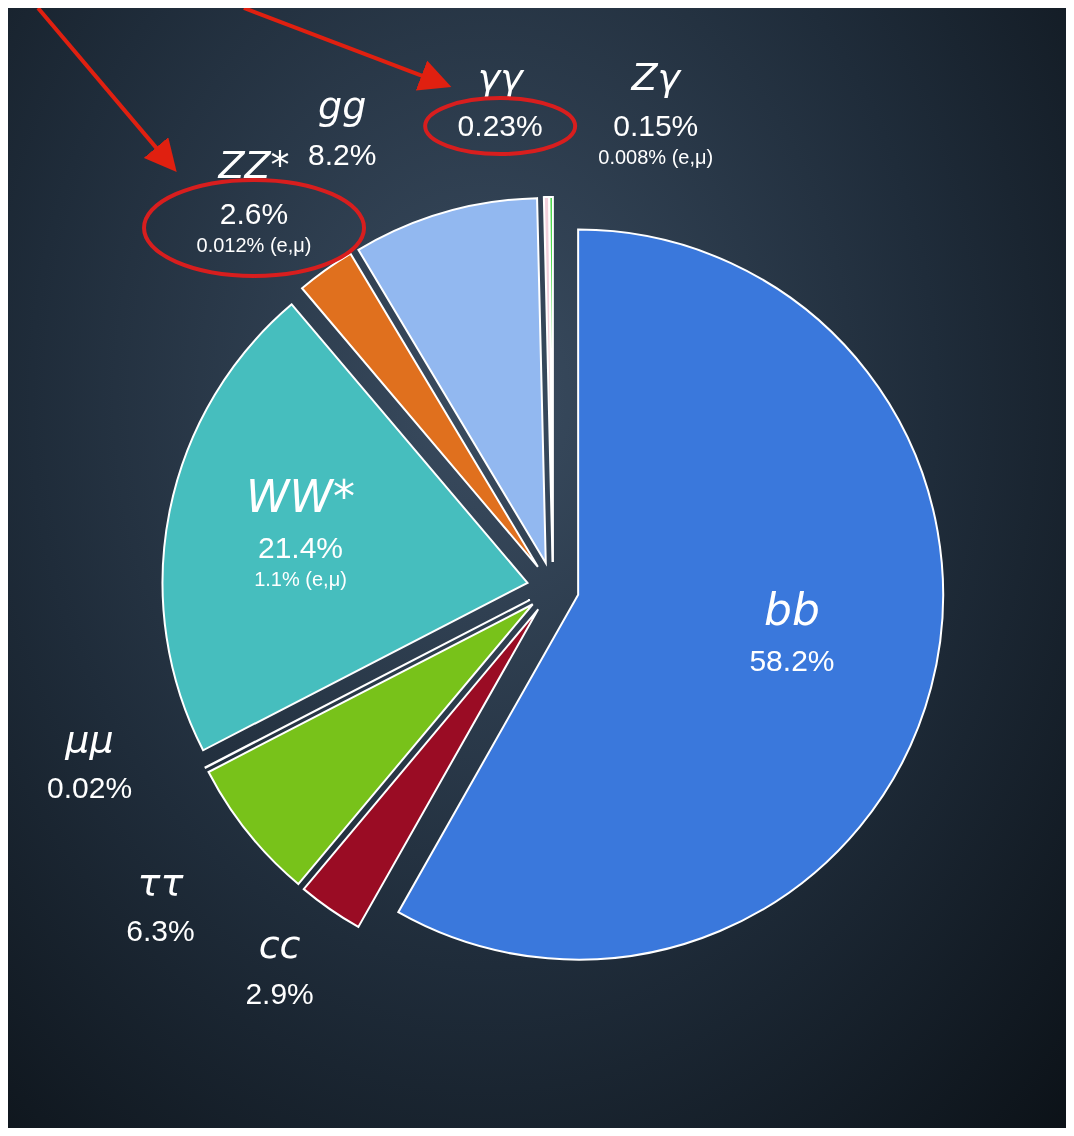 The width and height of the screenshot is (1074, 1136). I want to click on data-label: 6.3%, so click(160, 931).